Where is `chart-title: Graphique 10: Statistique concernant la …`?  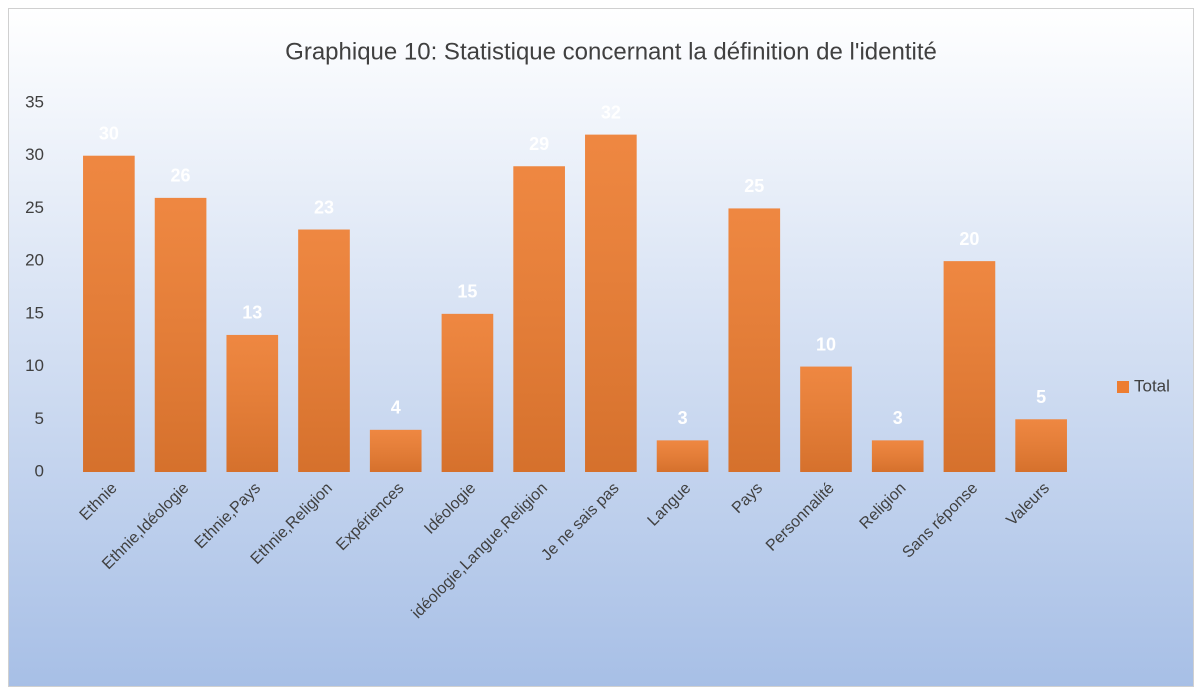
chart-title: Graphique 10: Statistique concernant la … is located at coordinates (611, 51).